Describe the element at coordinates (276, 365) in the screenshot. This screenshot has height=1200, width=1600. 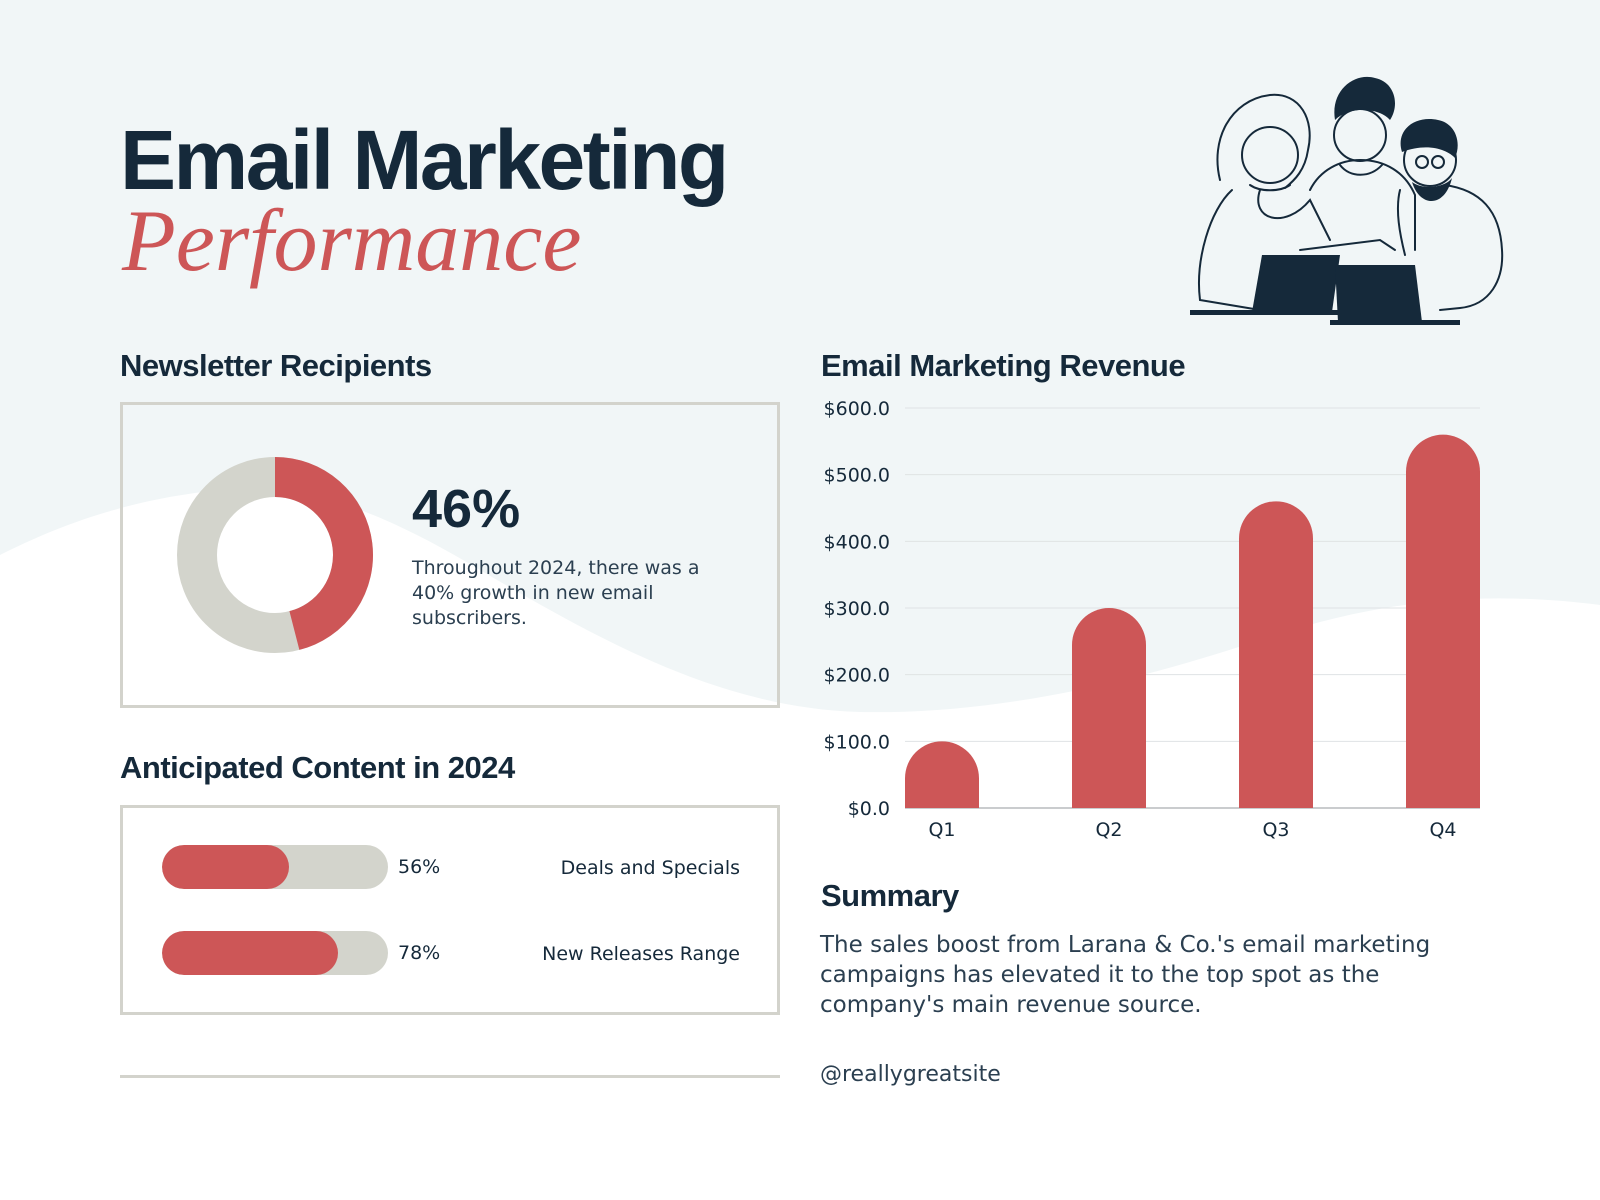
I see `newsletter-section-title: Newsletter Recipients` at that location.